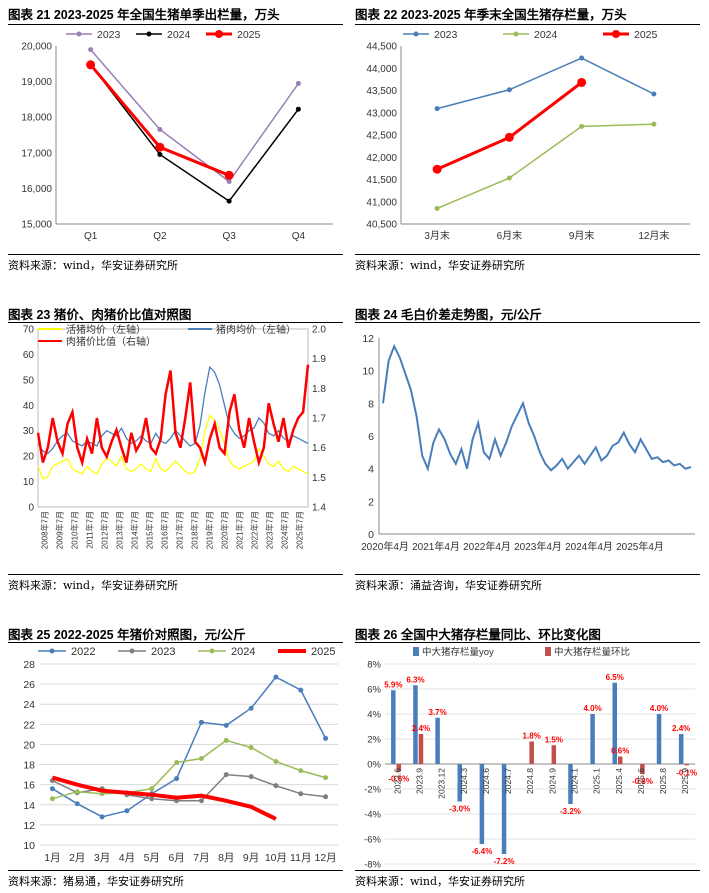  Describe the element at coordinates (393, 684) in the screenshot. I see `data-label: 5.9%` at that location.